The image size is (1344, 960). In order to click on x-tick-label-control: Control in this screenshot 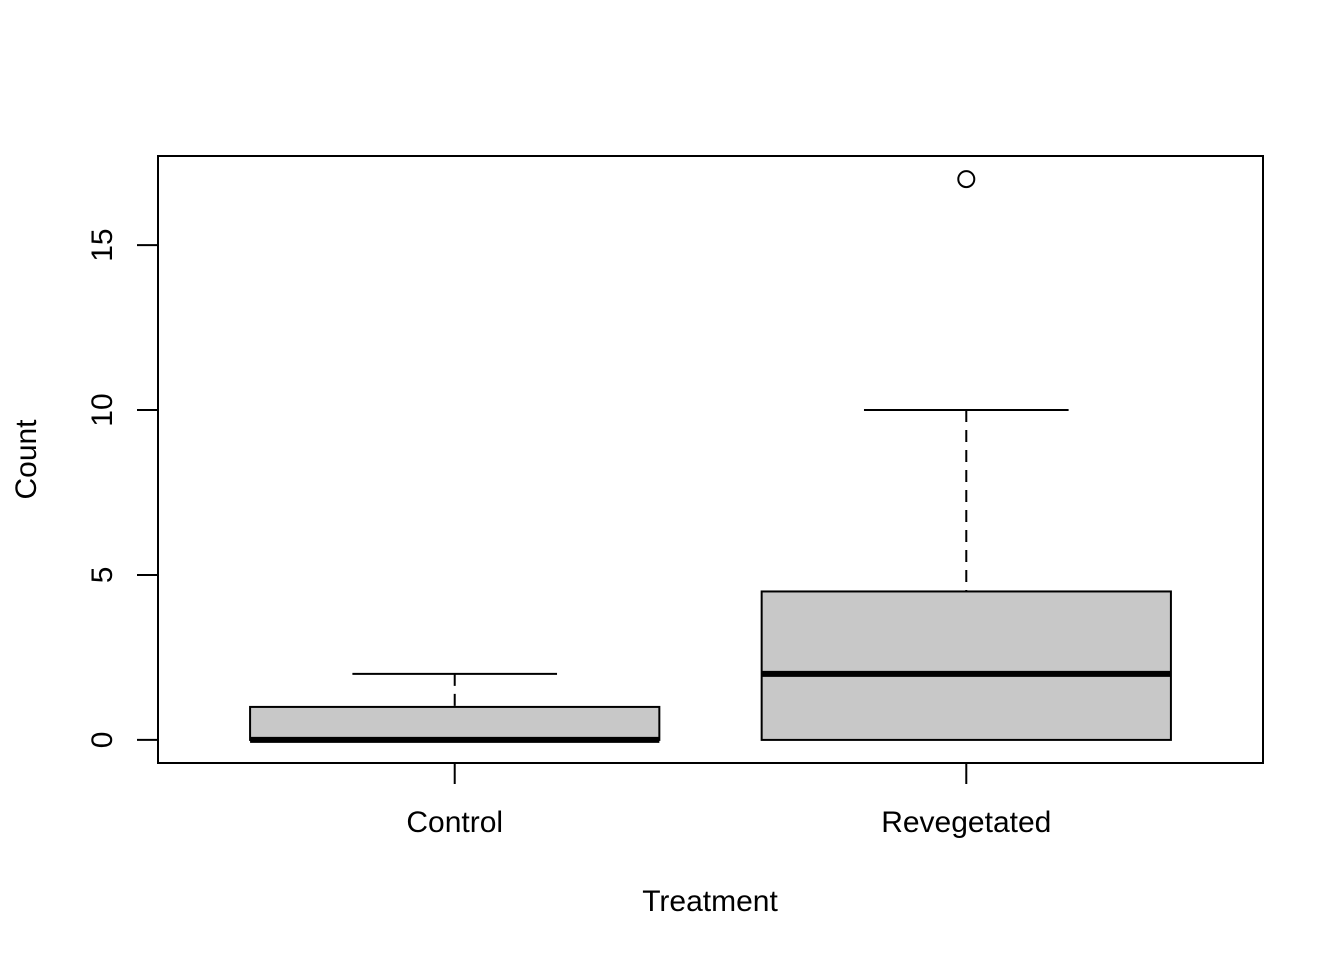, I will do `click(454, 822)`.